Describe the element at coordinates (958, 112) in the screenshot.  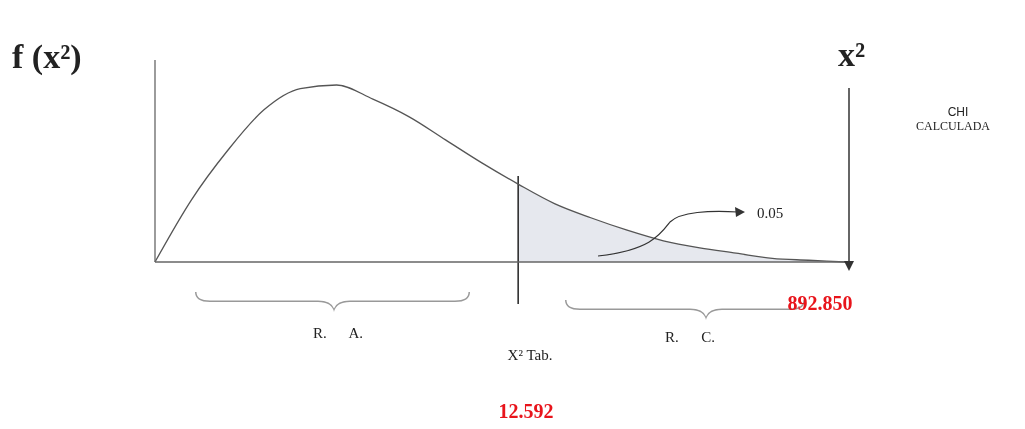
I see `text: CHI` at that location.